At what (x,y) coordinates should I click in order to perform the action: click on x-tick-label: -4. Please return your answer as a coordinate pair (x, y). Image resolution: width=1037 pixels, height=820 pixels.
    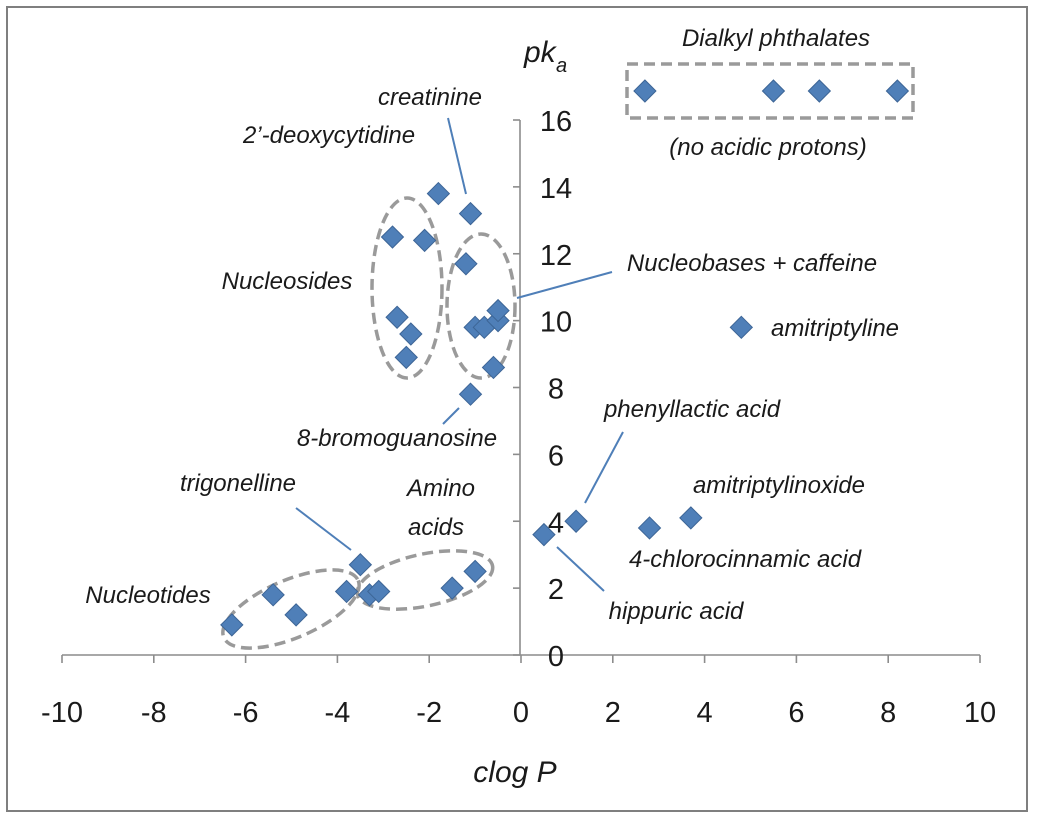
    Looking at the image, I should click on (338, 713).